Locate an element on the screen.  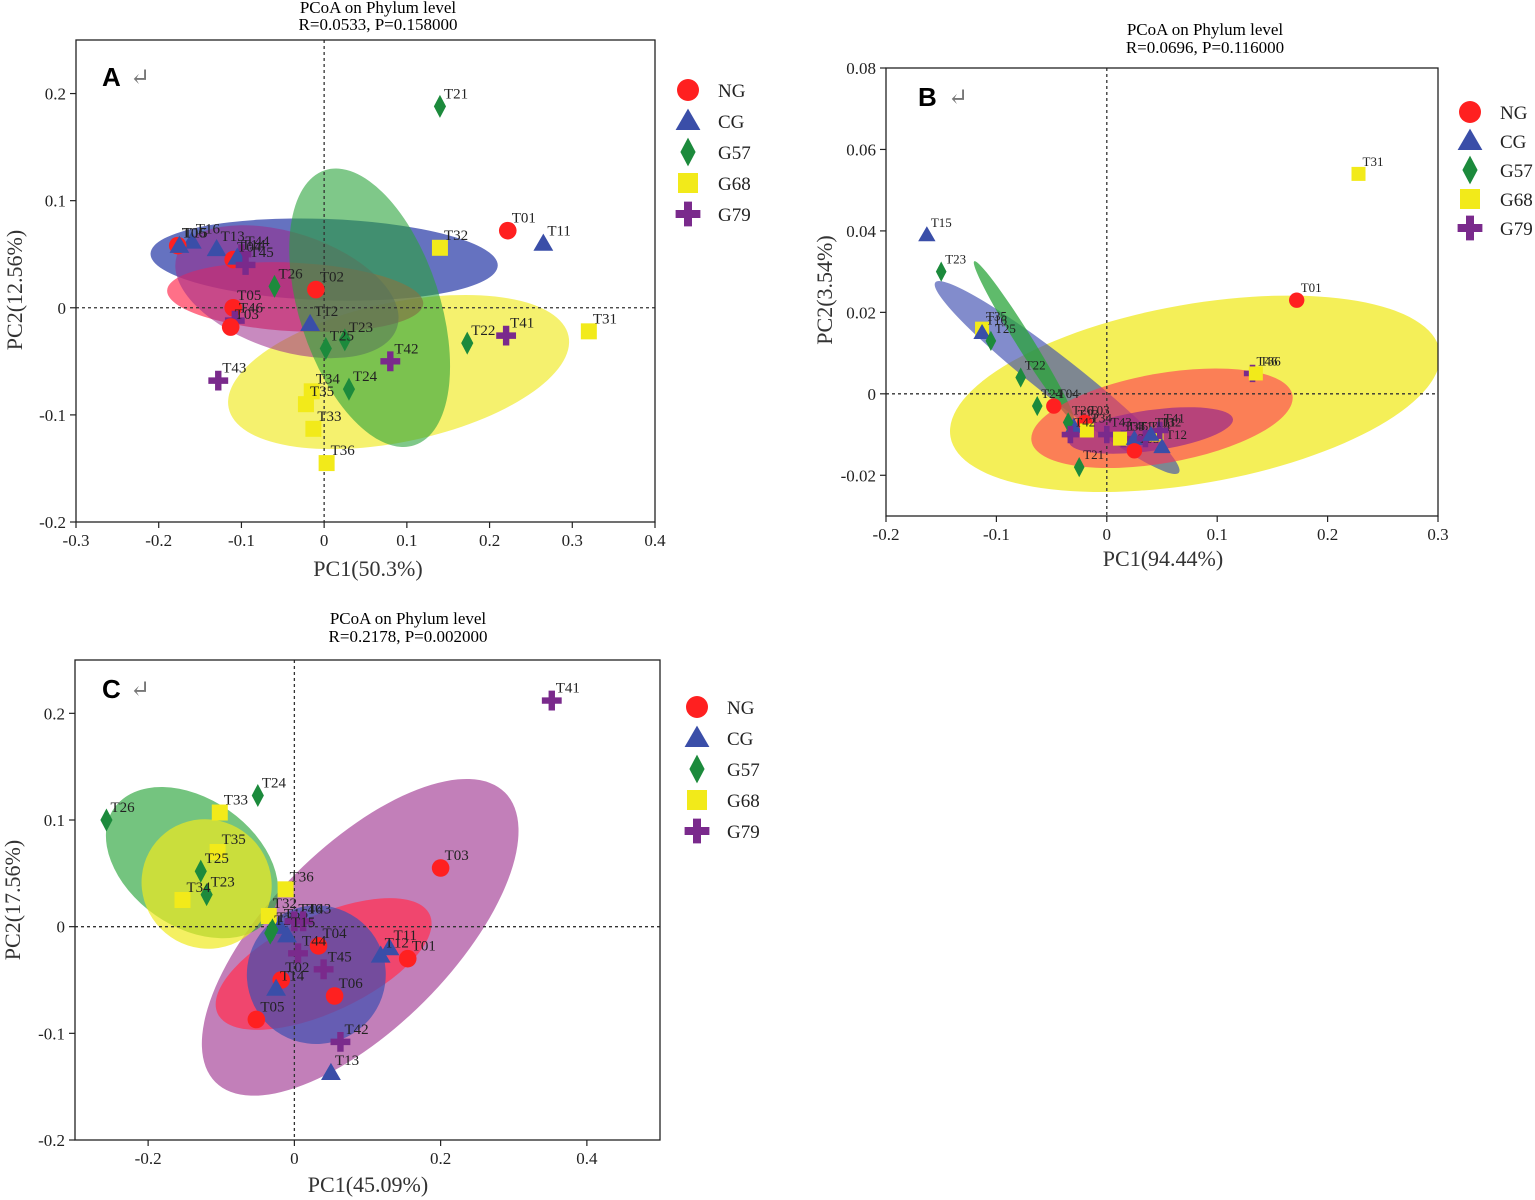
data-point-t25 is located at coordinates (991, 340).